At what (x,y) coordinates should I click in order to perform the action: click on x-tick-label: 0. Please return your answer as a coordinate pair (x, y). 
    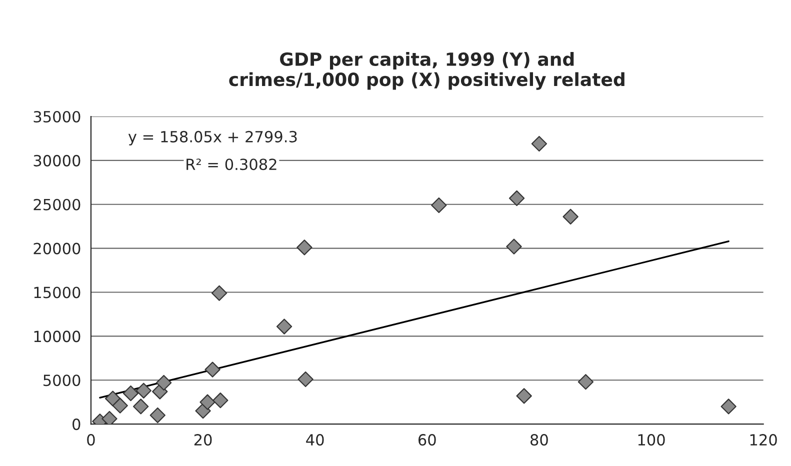
    Looking at the image, I should click on (91, 440).